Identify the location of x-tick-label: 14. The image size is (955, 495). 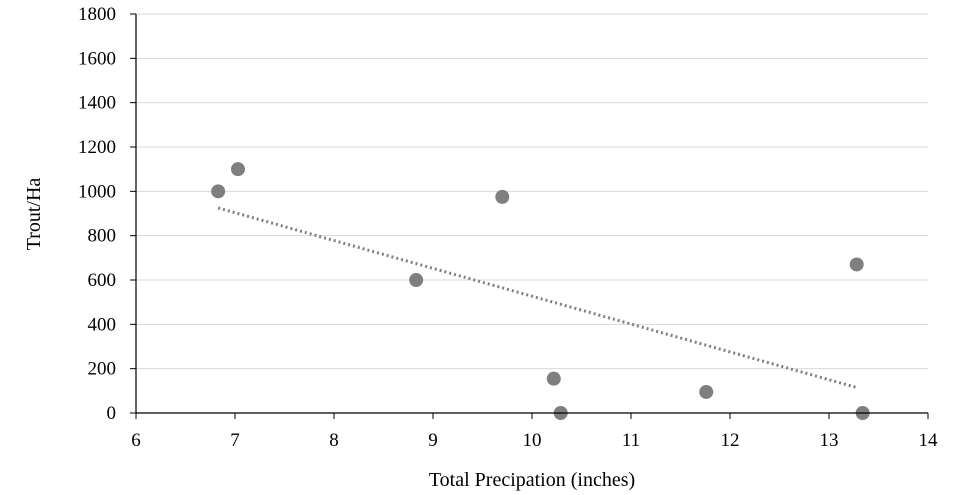
(929, 440).